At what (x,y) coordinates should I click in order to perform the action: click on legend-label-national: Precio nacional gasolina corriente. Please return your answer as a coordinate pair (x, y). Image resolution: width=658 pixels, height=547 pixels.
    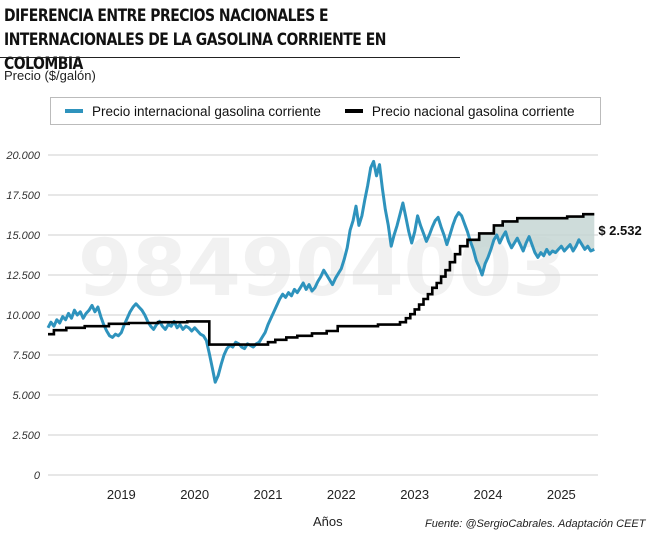
    Looking at the image, I should click on (473, 111).